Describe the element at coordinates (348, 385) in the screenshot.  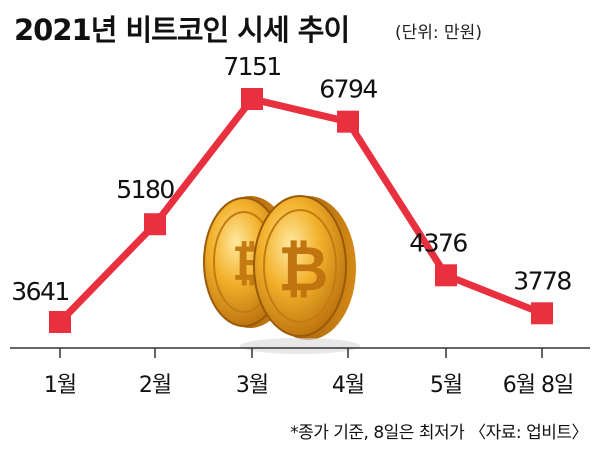
I see `x-axis-tick-label: 4월` at that location.